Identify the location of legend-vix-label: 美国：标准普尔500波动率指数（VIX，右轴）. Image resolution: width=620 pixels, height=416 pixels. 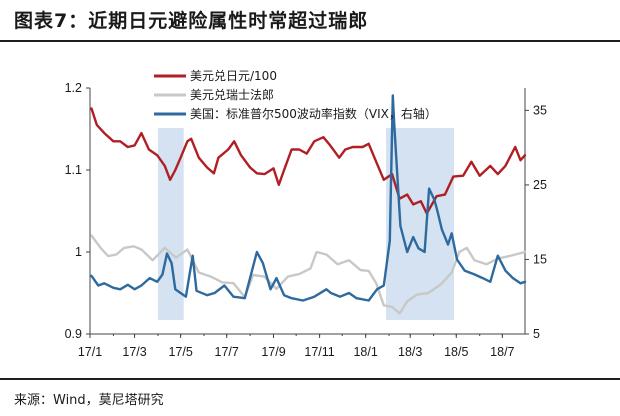
(313, 113).